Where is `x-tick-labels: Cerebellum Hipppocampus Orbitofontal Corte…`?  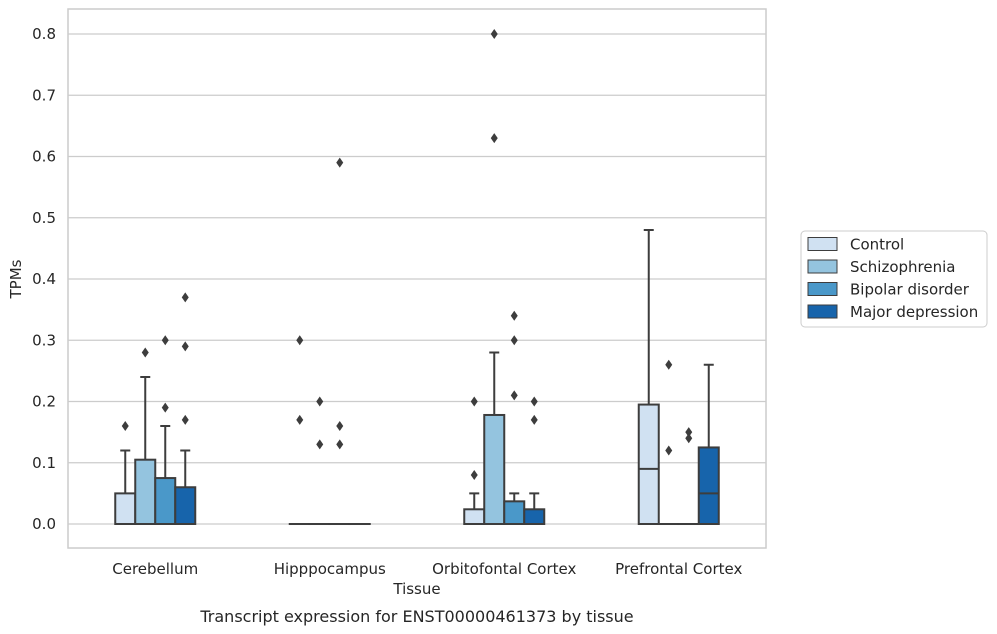 x-tick-labels: Cerebellum Hipppocampus Orbitofontal Corte… is located at coordinates (427, 569).